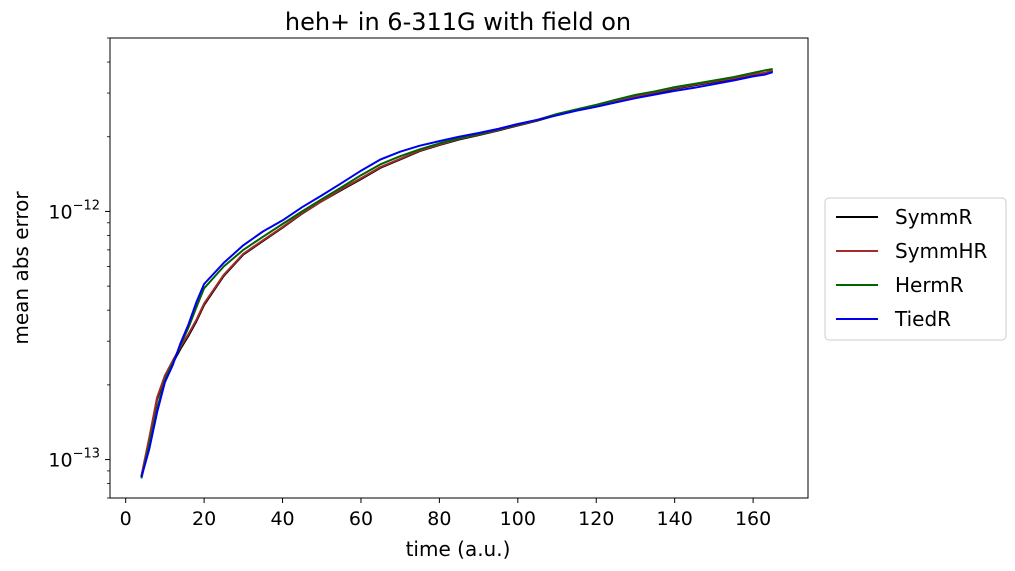  Describe the element at coordinates (518, 519) in the screenshot. I see `x-tick-label: 100` at that location.